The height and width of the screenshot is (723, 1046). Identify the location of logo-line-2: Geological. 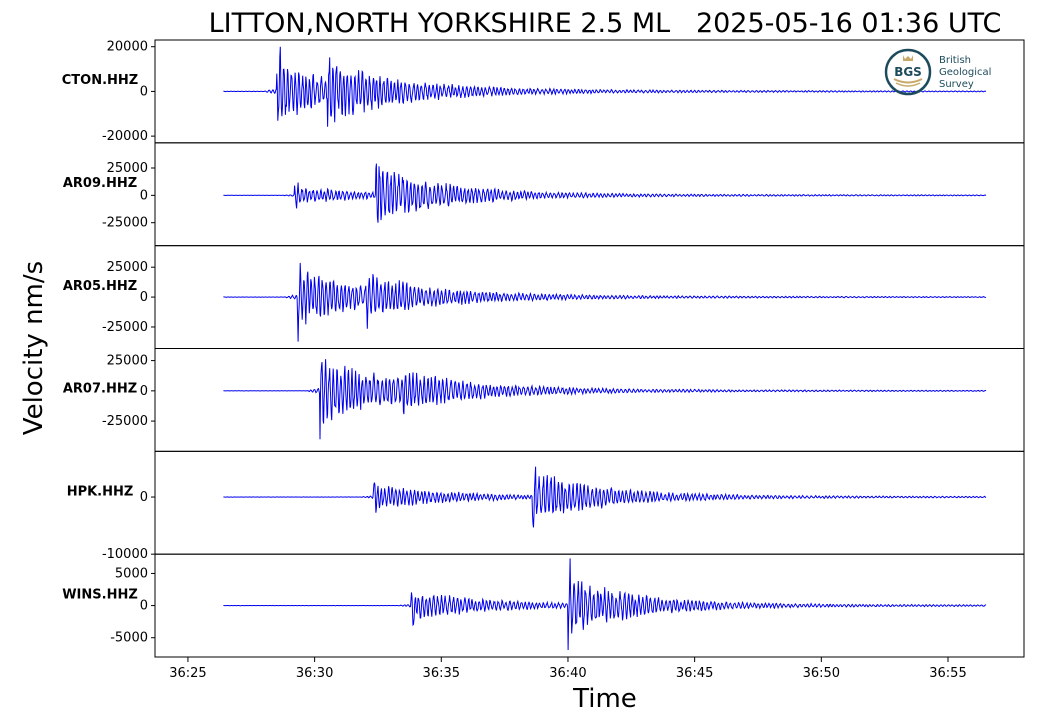
(965, 72).